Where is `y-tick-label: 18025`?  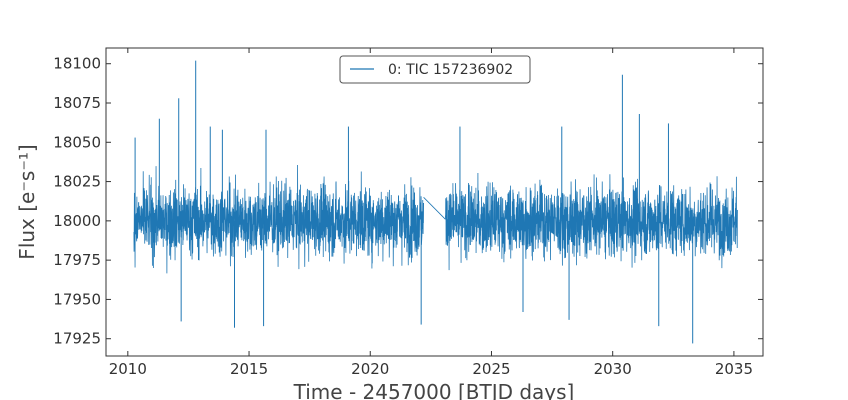 y-tick-label: 18025 is located at coordinates (77, 182).